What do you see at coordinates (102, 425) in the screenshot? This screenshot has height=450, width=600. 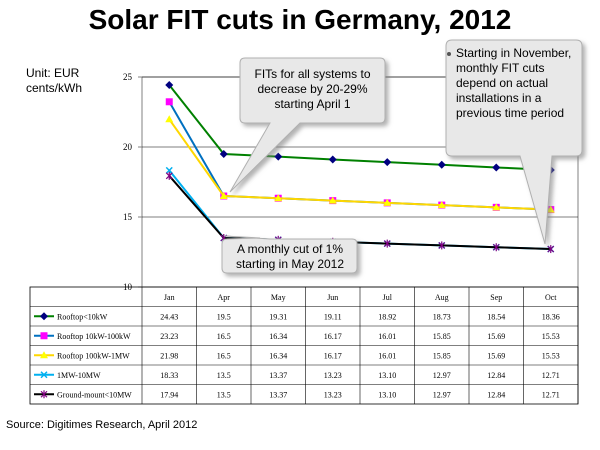 I see `source-note: Source: Digitimes Research, April 2012` at bounding box center [102, 425].